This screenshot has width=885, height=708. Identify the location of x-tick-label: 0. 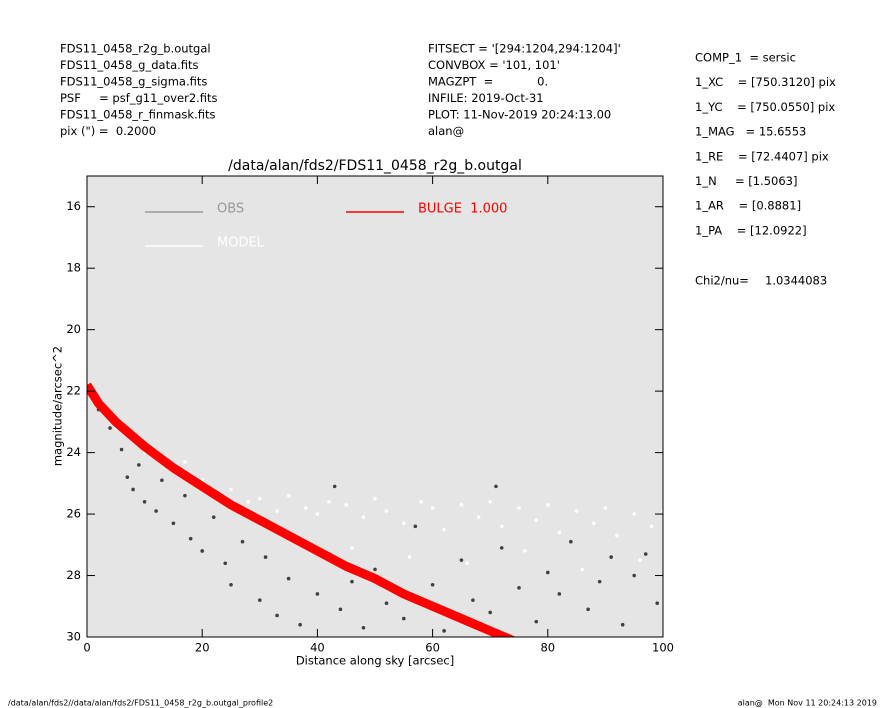
(86, 648).